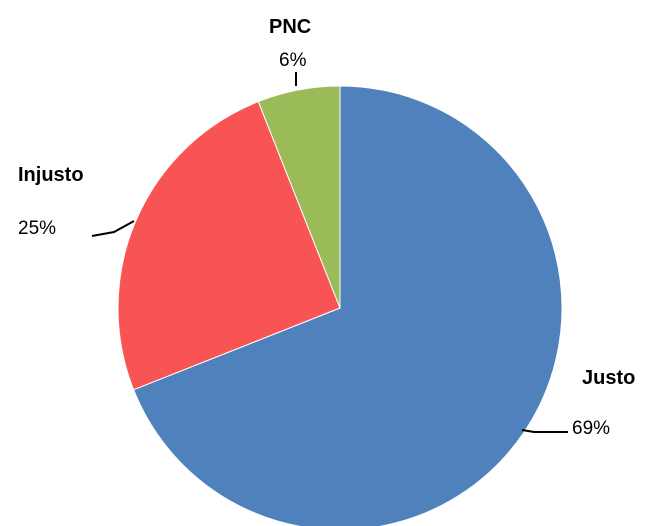 The image size is (648, 526). I want to click on slice-value-injusto: 25%, so click(37, 228).